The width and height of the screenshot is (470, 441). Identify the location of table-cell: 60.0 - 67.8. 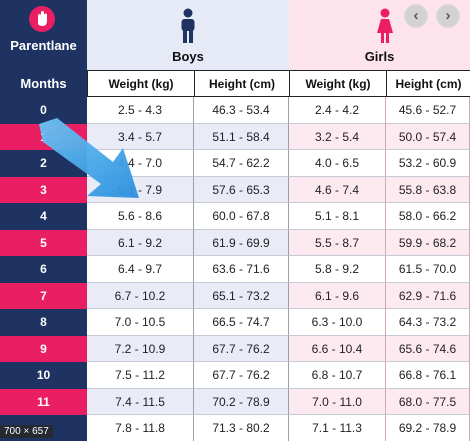
(241, 216).